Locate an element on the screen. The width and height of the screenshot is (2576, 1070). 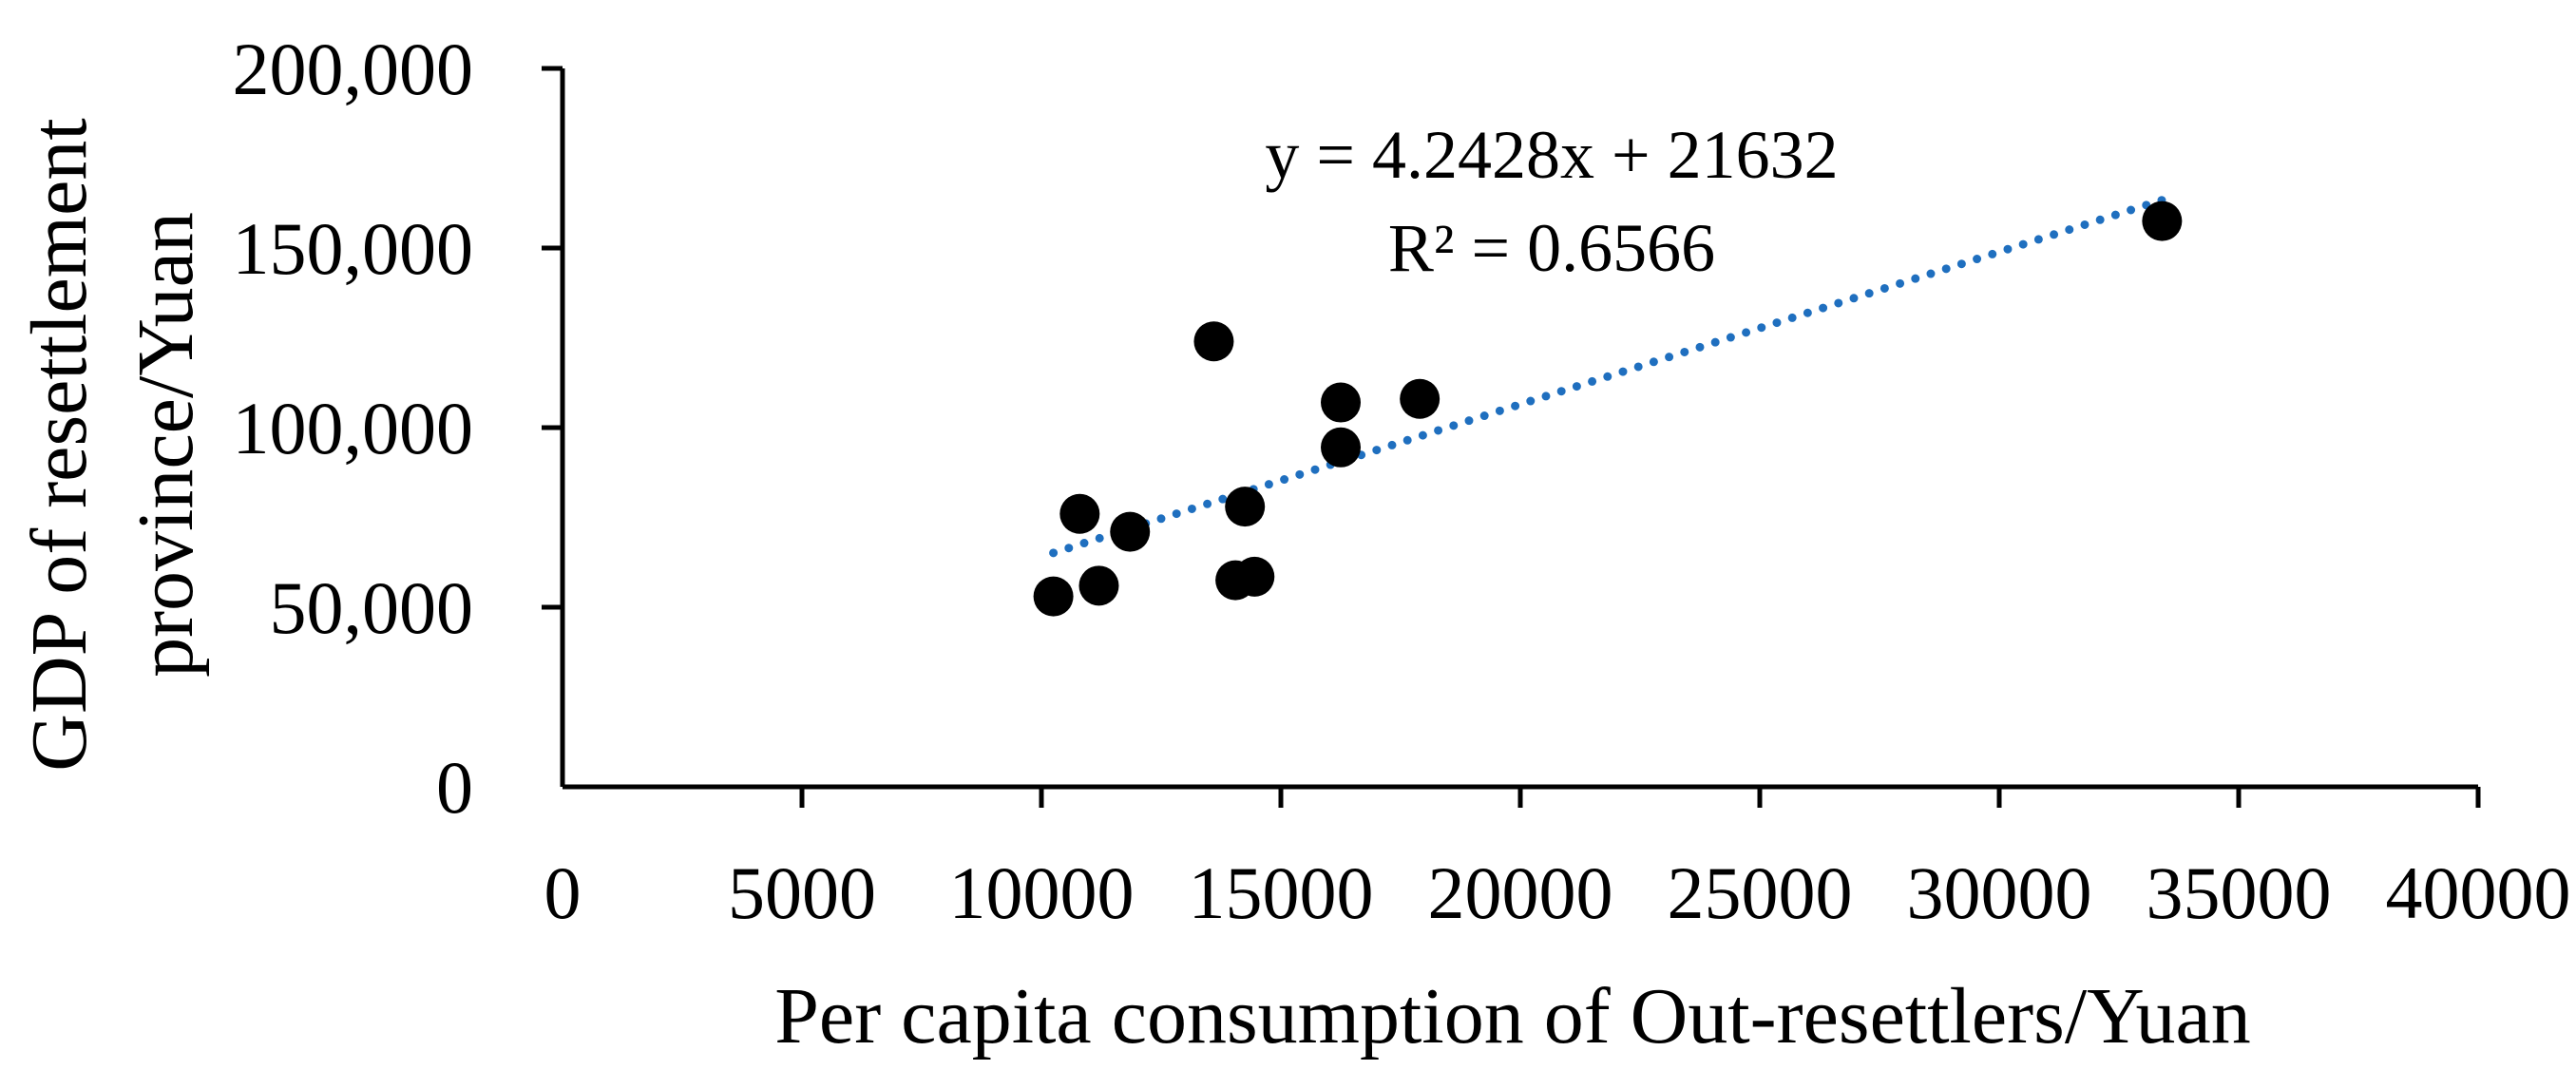
x-ticks: 0 5000 10000 15000 20000 25000 30000 35000 40000 is located at coordinates (1557, 860).